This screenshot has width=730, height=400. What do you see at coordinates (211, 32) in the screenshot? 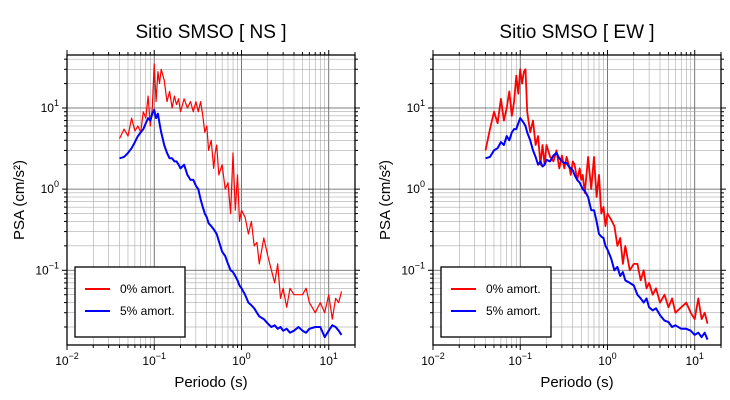
I see `chart-title: Sitio SMSO [ NS ]` at bounding box center [211, 32].